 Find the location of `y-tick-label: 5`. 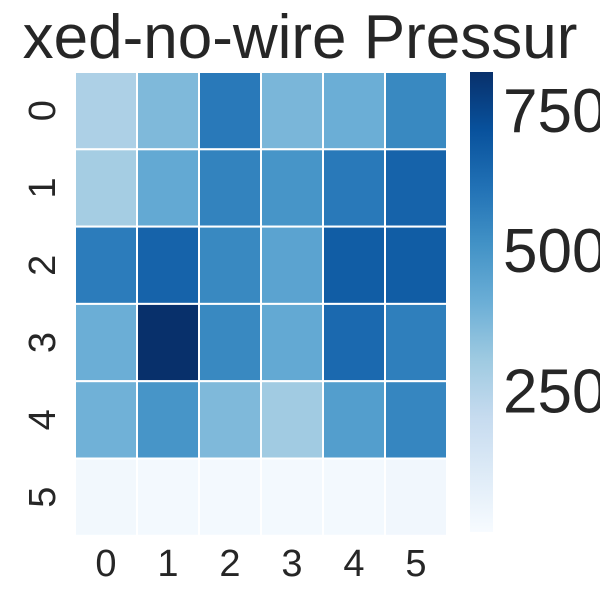

y-tick-label: 5 is located at coordinates (43, 497).